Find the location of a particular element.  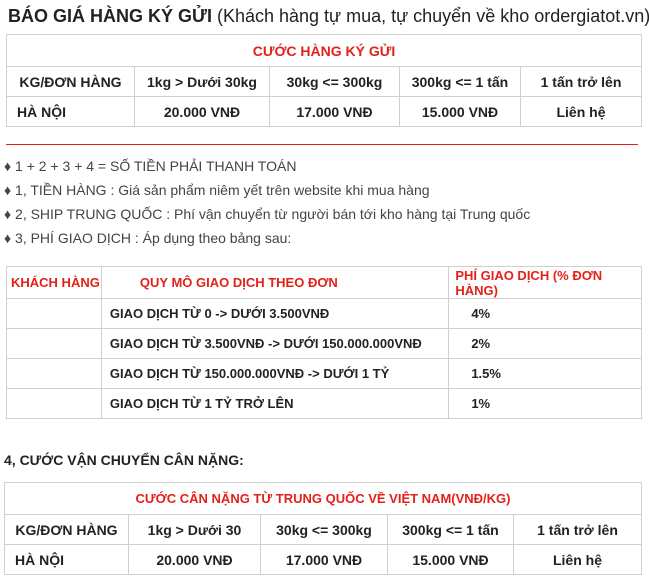

table3-header-tier2: 30kg <= 300kg is located at coordinates (324, 529).